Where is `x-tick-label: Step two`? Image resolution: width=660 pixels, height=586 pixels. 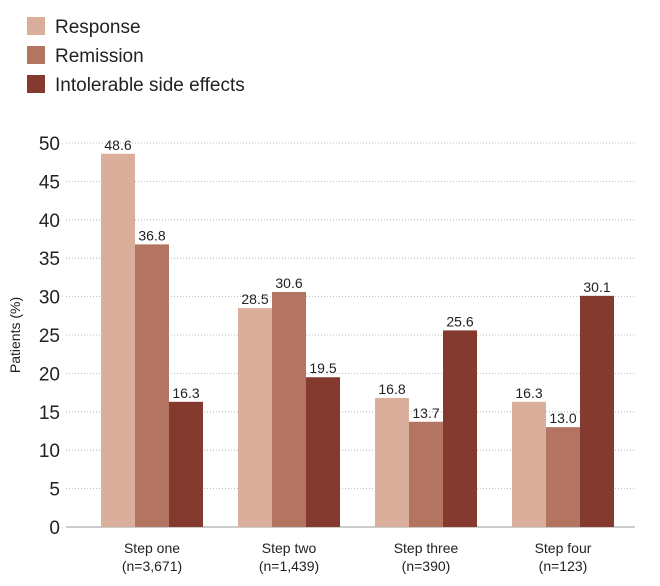
x-tick-label: Step two is located at coordinates (289, 548).